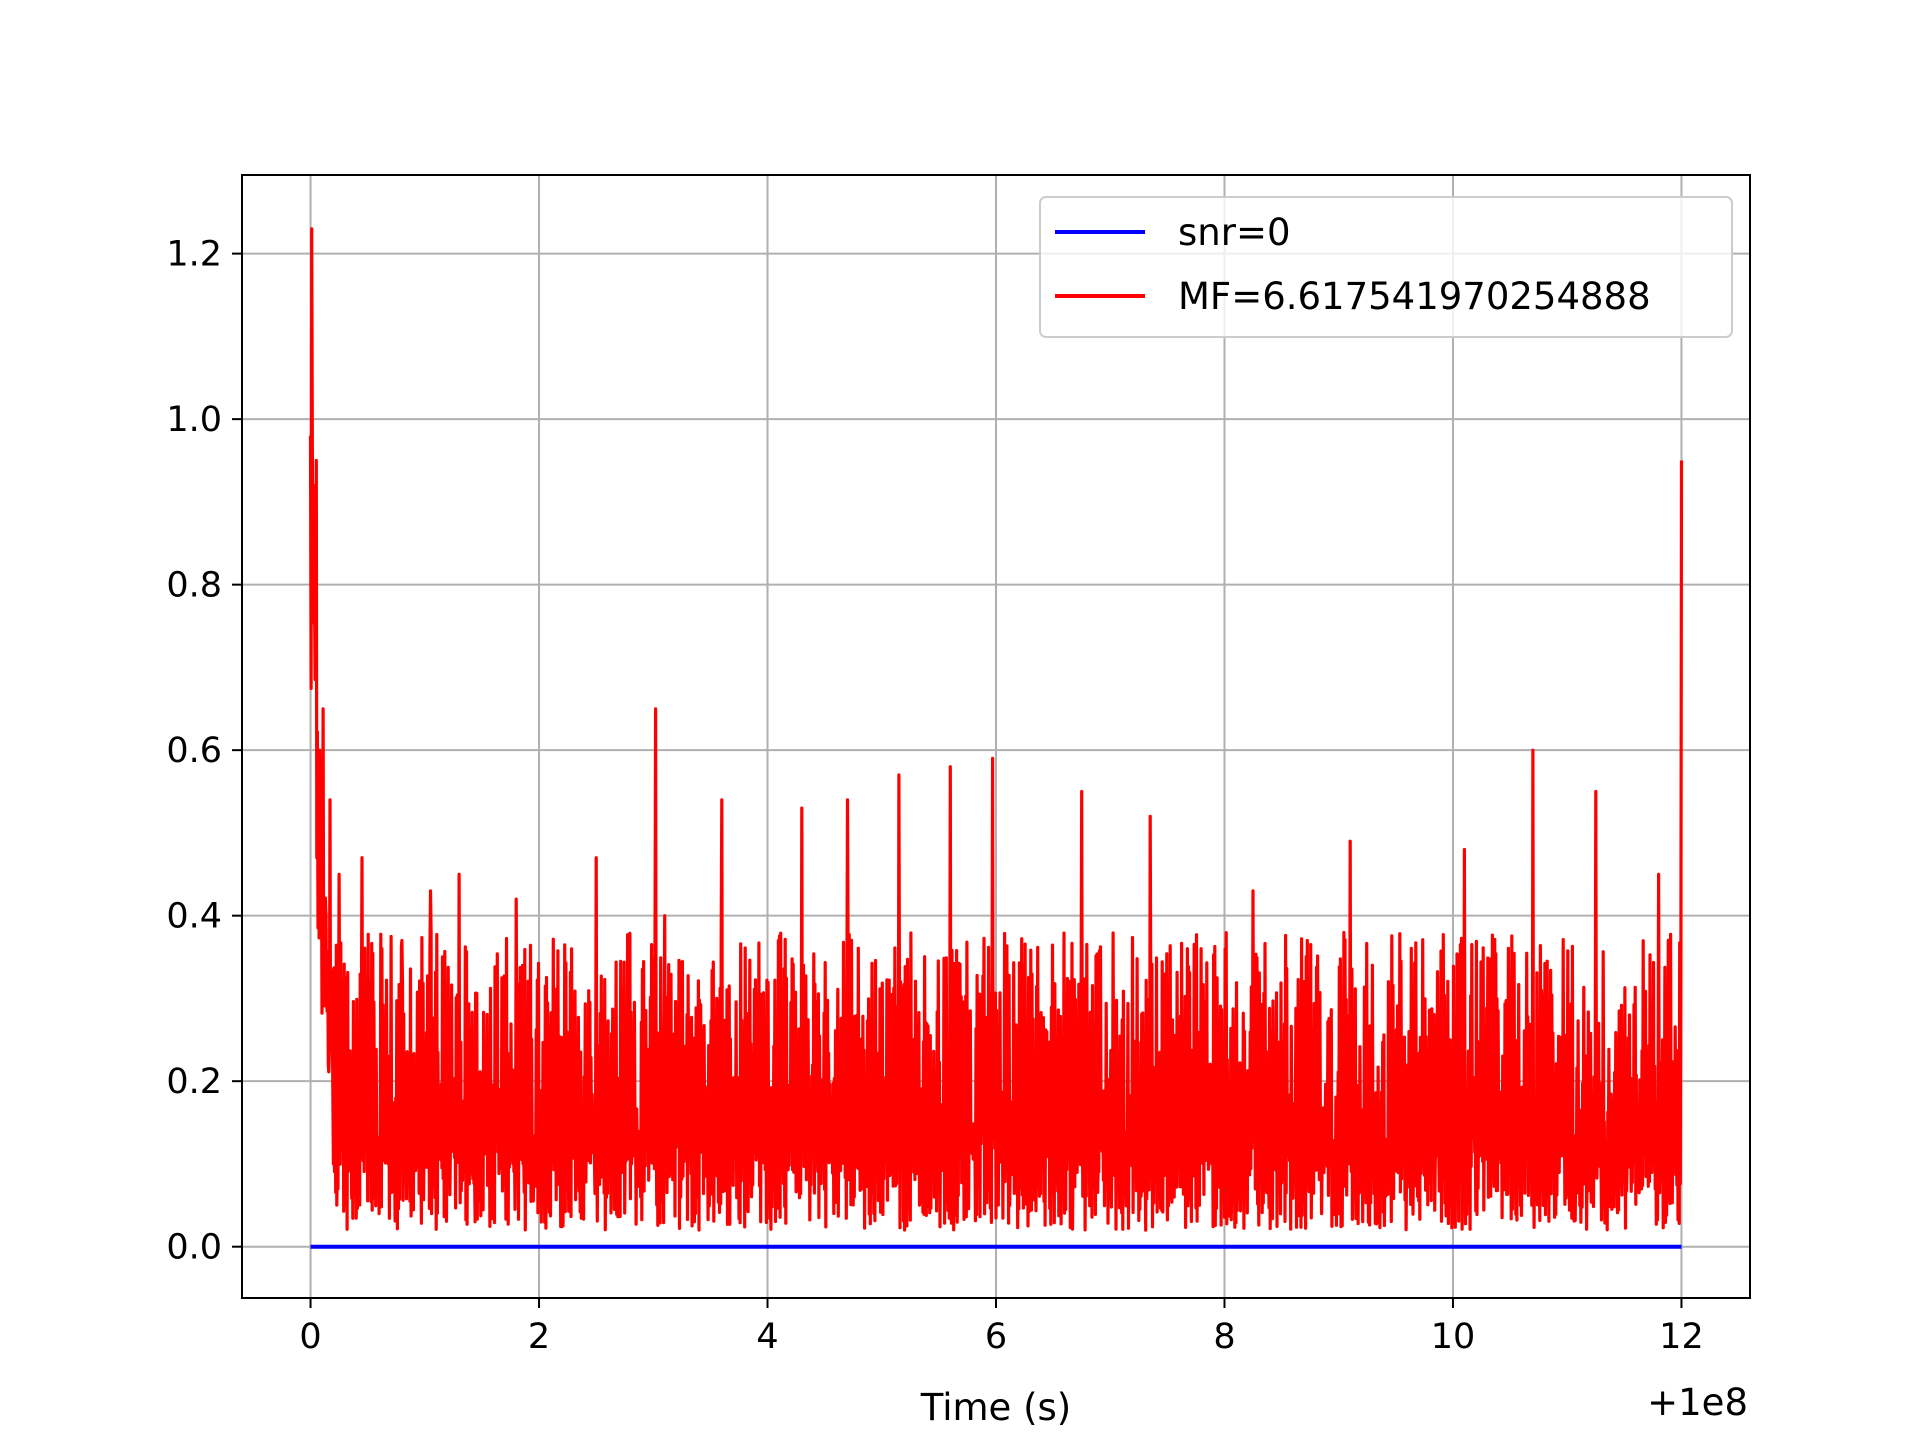 The height and width of the screenshot is (1444, 1920). Describe the element at coordinates (1681, 1337) in the screenshot. I see `x-tick-label: 12` at that location.